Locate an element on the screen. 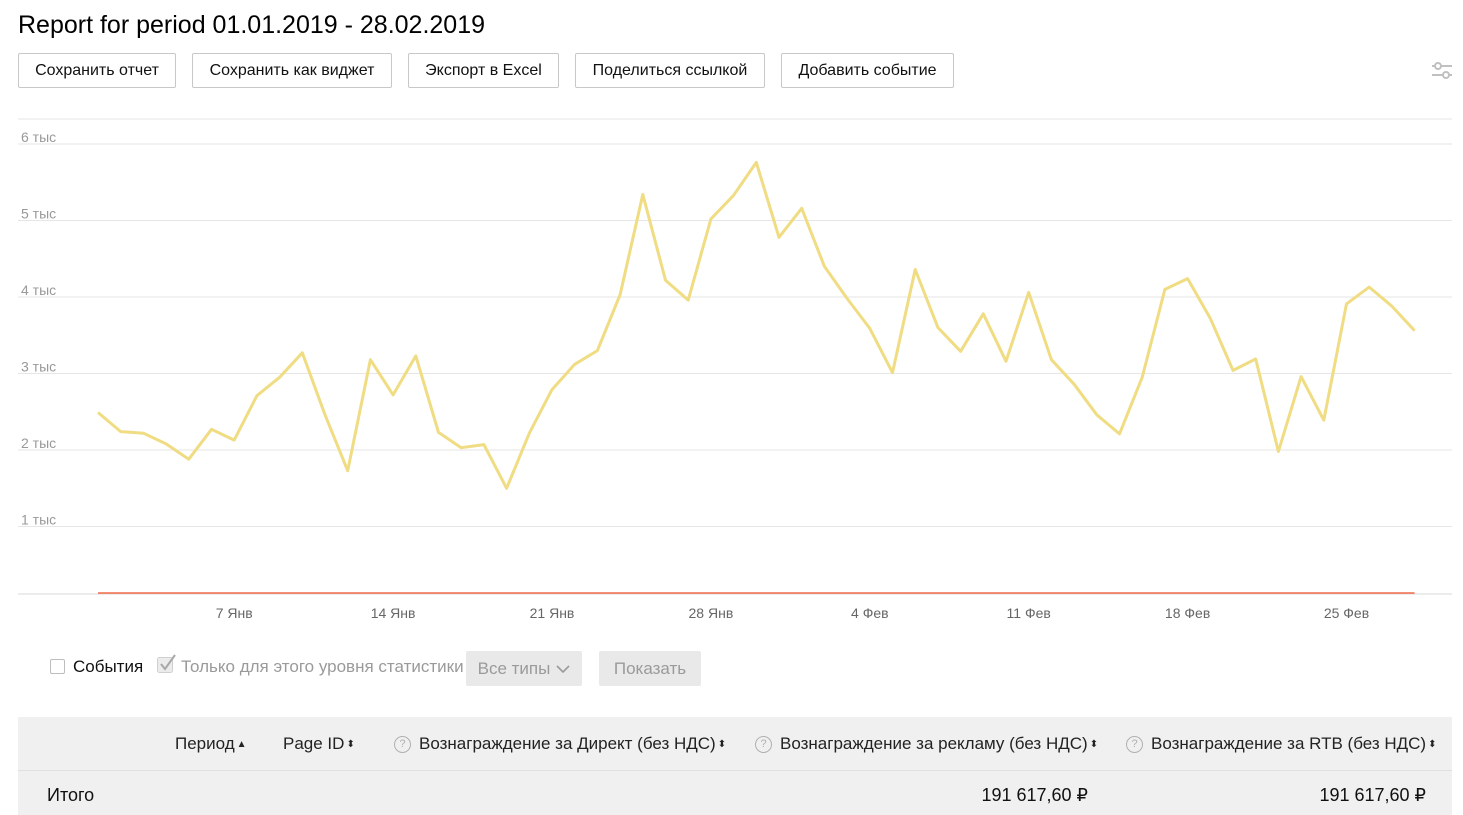 The height and width of the screenshot is (815, 1463). y-tick-label: 5 тыс is located at coordinates (38, 214).